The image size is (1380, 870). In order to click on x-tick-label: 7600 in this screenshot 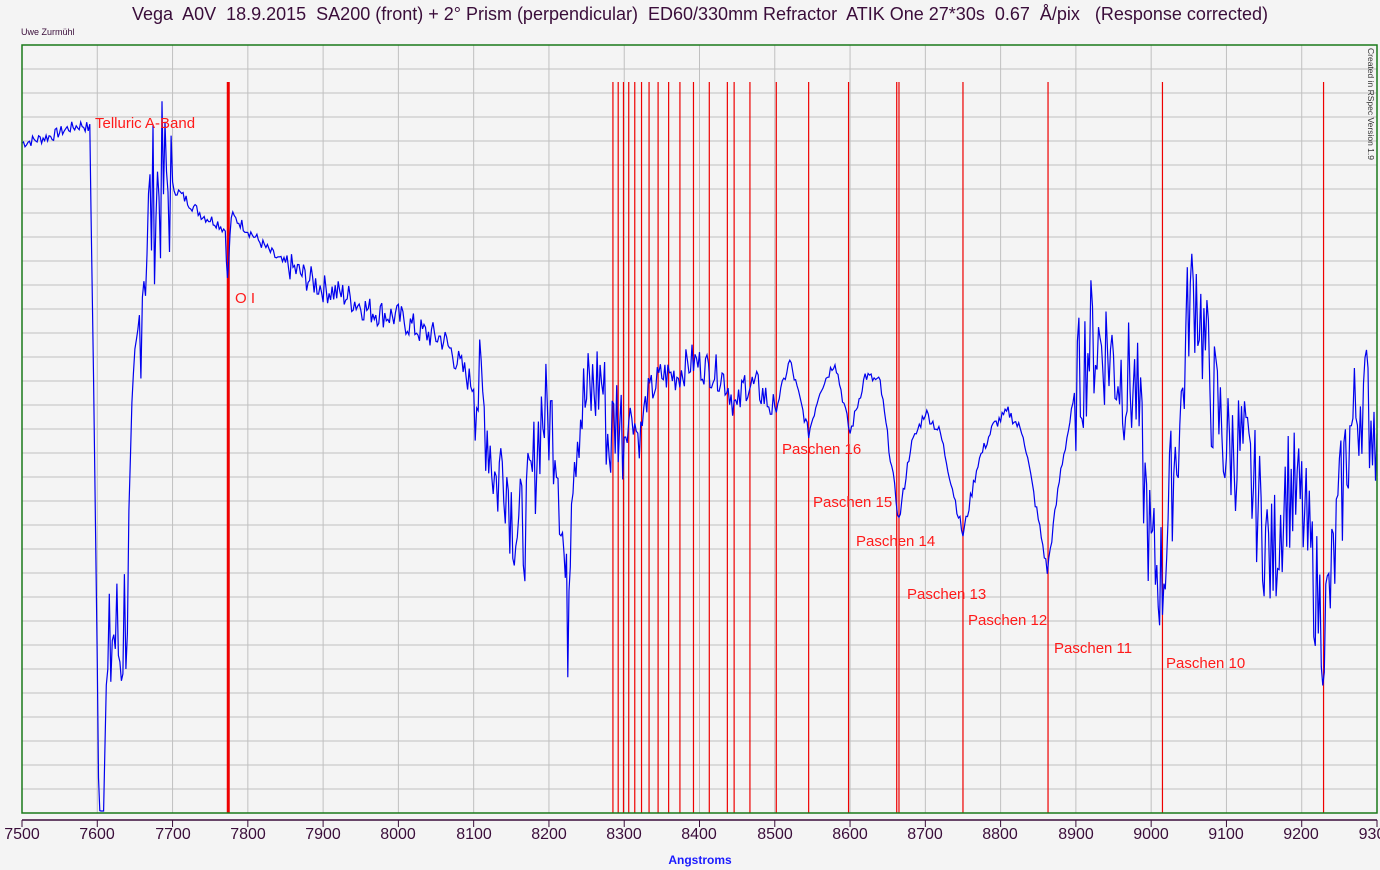, I will do `click(97, 834)`.